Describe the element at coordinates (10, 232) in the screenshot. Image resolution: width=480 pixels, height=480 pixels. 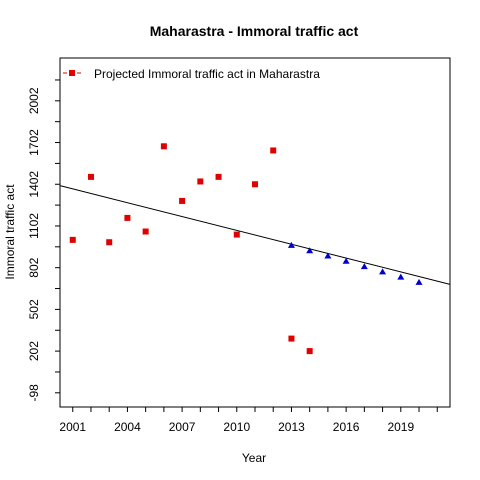
I see `y-axis-label: Immoral traffic act` at that location.